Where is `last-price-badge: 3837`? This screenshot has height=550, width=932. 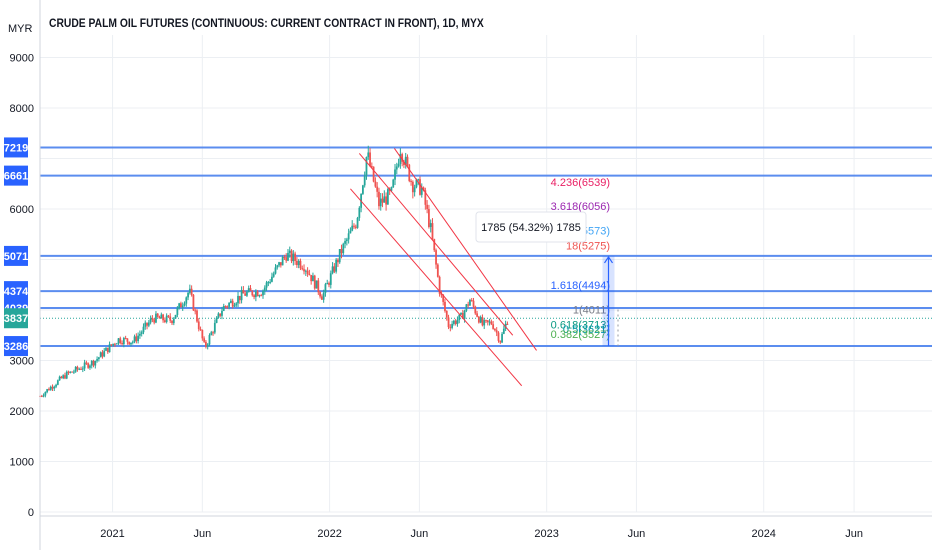
last-price-badge: 3837 is located at coordinates (16, 319).